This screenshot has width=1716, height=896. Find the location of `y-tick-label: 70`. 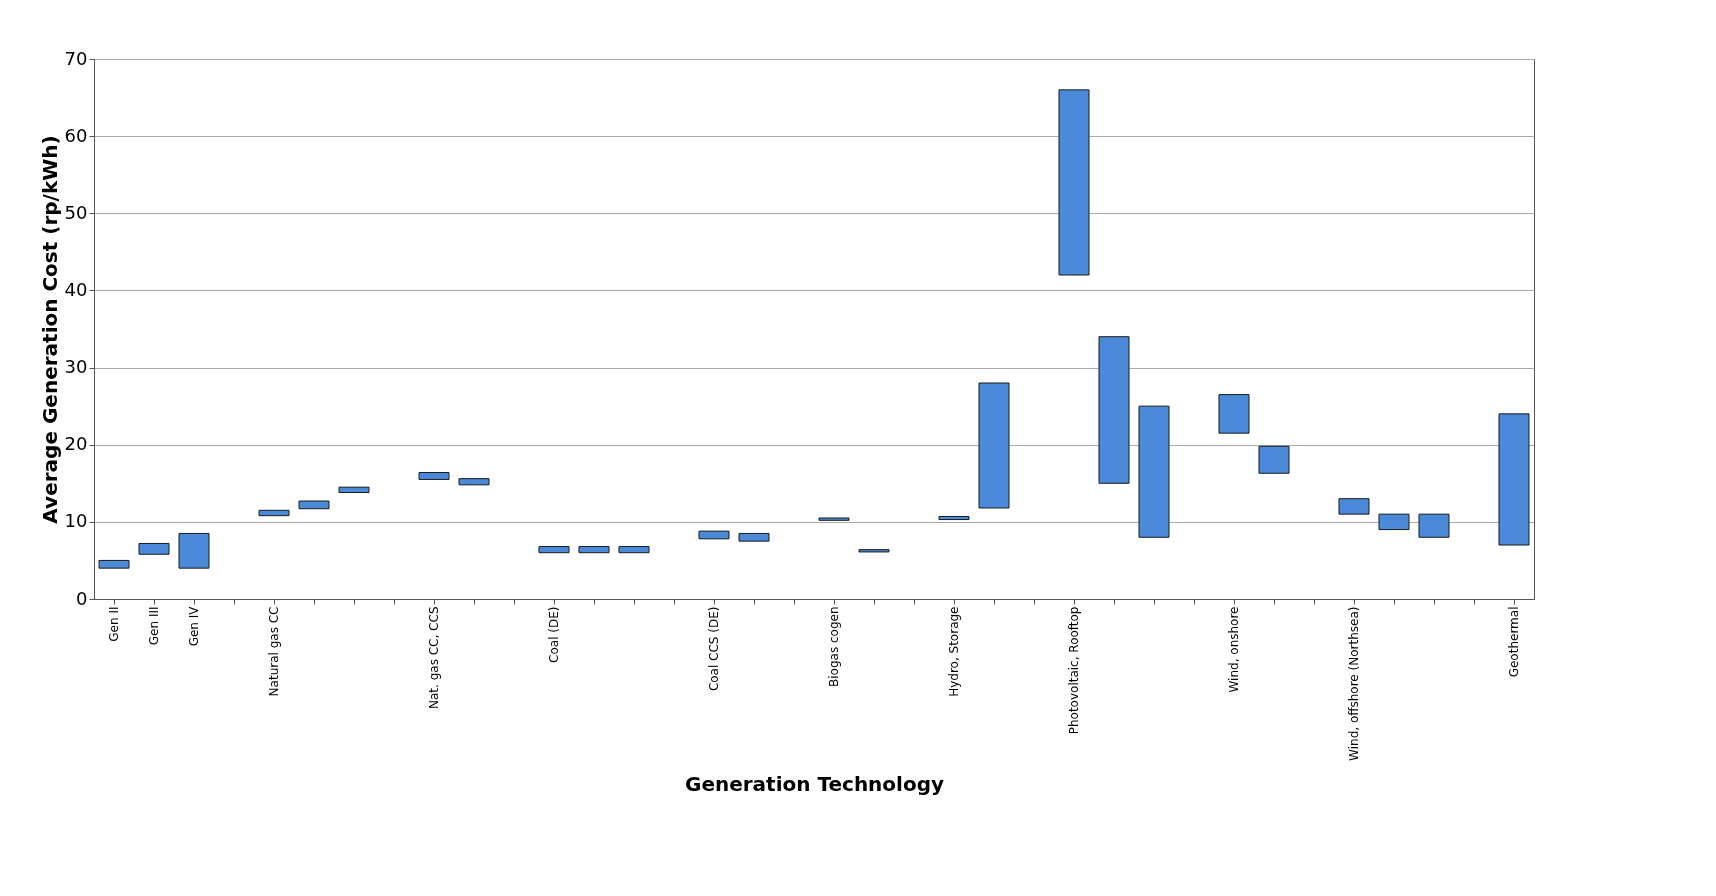

y-tick-label: 70 is located at coordinates (76, 58).